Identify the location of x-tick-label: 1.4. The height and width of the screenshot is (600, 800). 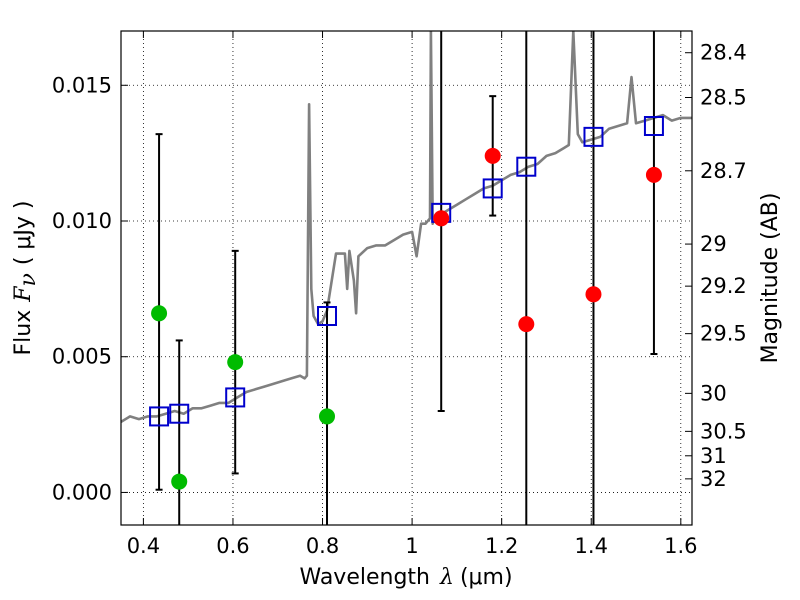
(591, 546).